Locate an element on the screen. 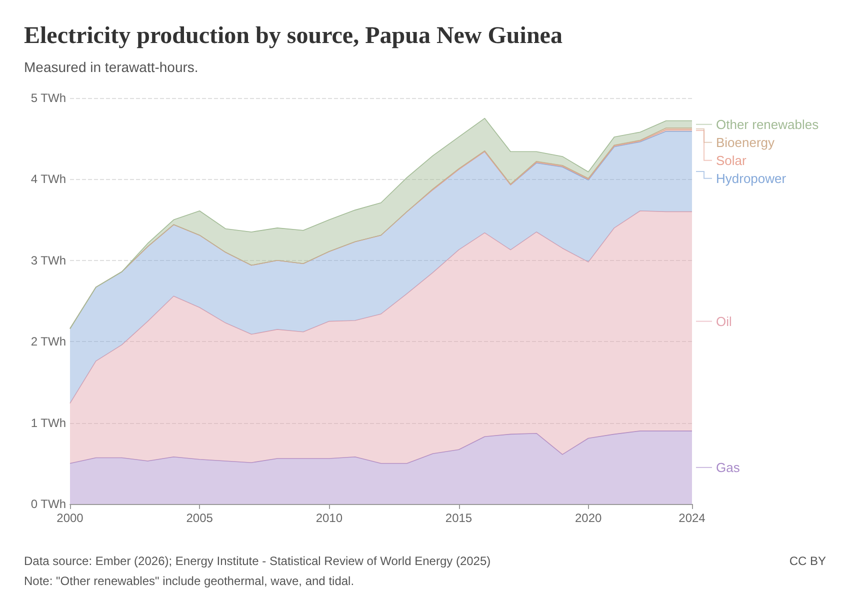 Image resolution: width=850 pixels, height=600 pixels. x-tick-label: 2020 is located at coordinates (588, 518).